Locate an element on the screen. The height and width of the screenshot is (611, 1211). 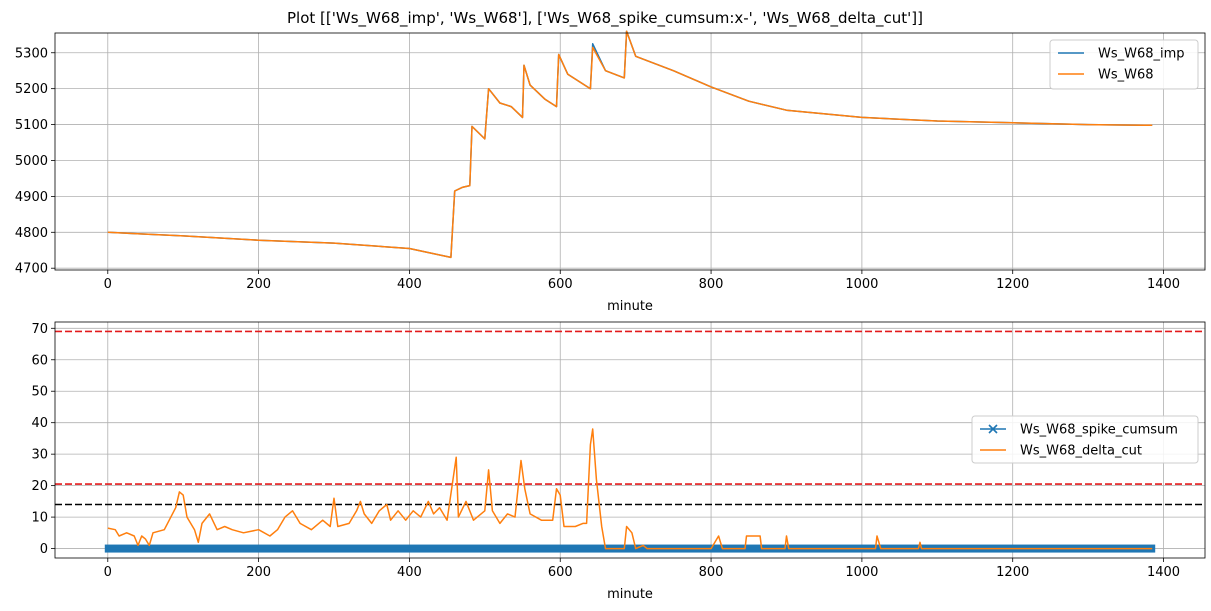
bottom-plot-x-tick-label: 1000 is located at coordinates (861, 572).